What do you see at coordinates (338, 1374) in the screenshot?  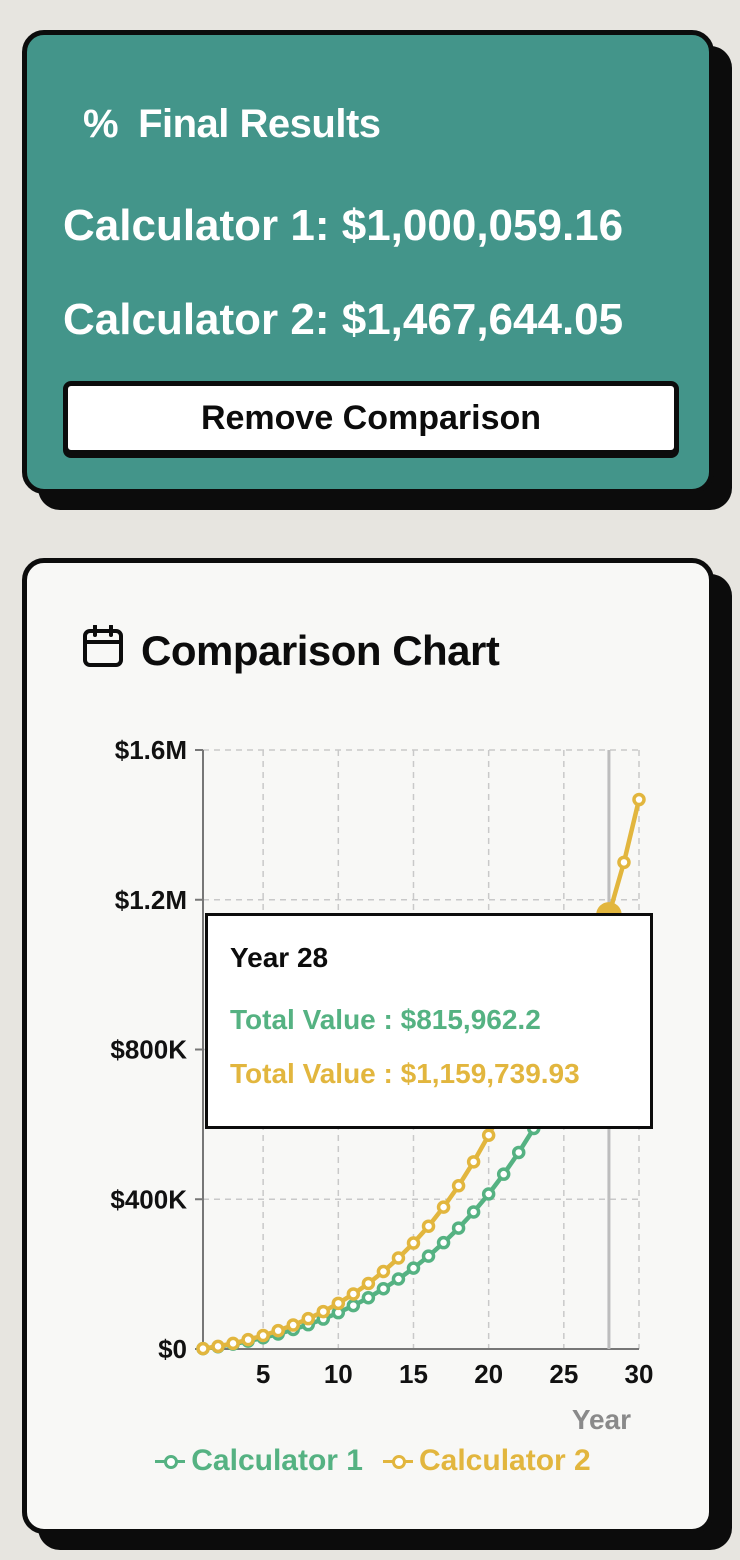 I see `x-tick-label: 10` at bounding box center [338, 1374].